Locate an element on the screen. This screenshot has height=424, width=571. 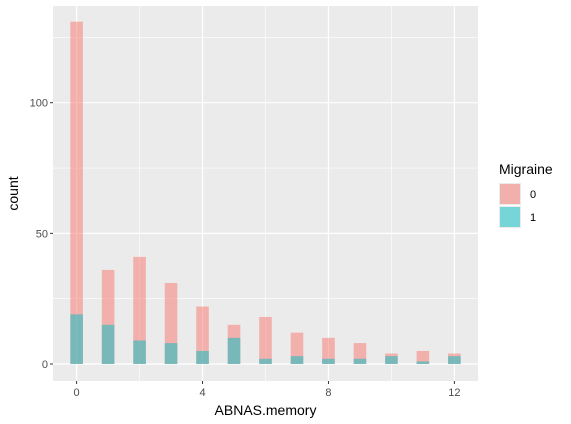
y-axis-title: count is located at coordinates (13, 193).